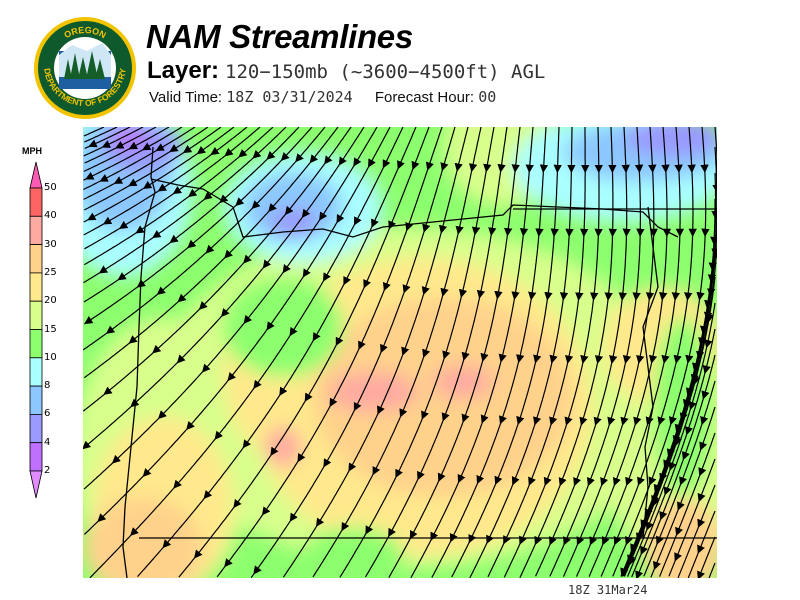  Describe the element at coordinates (50, 357) in the screenshot. I see `colorbar-label: 10` at that location.